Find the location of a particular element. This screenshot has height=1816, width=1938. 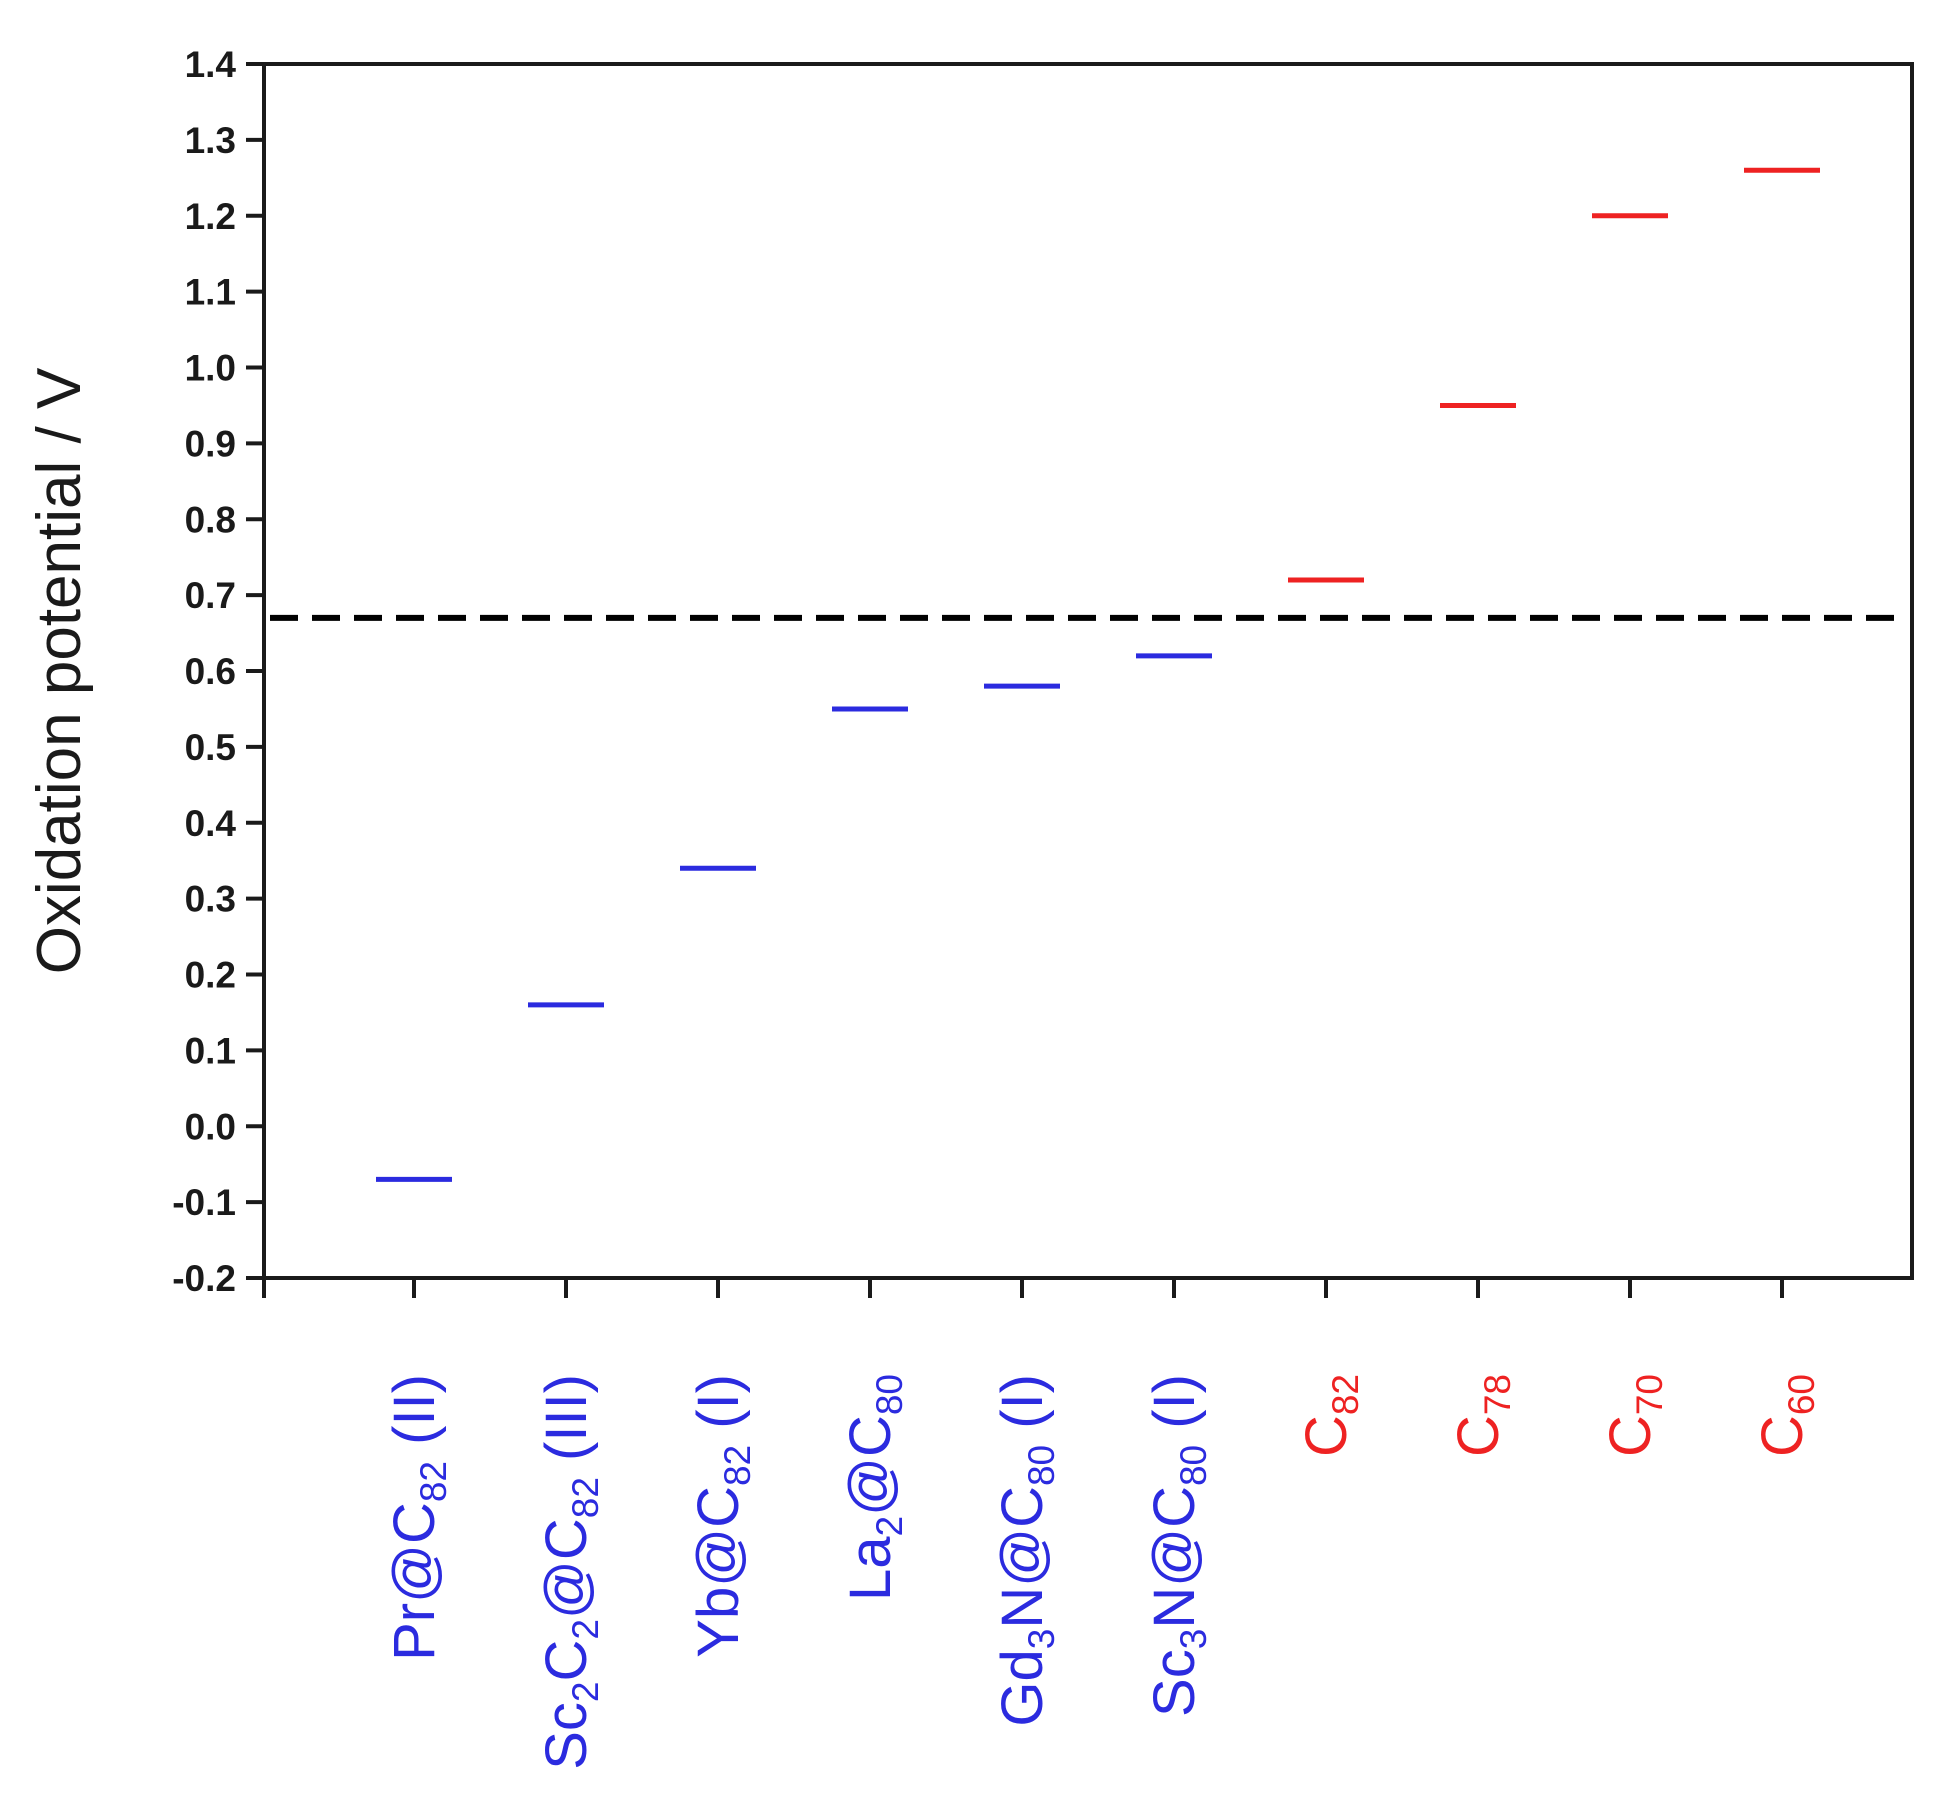

y-tick-label: 1.4 is located at coordinates (211, 64).